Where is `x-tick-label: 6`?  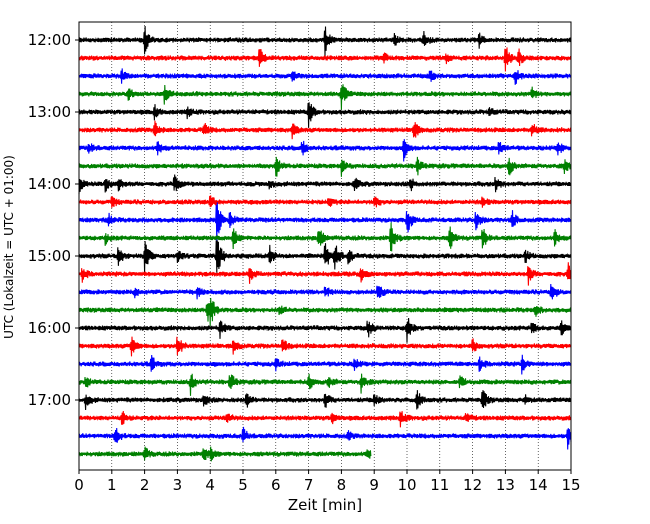
x-tick-label: 6 is located at coordinates (276, 485).